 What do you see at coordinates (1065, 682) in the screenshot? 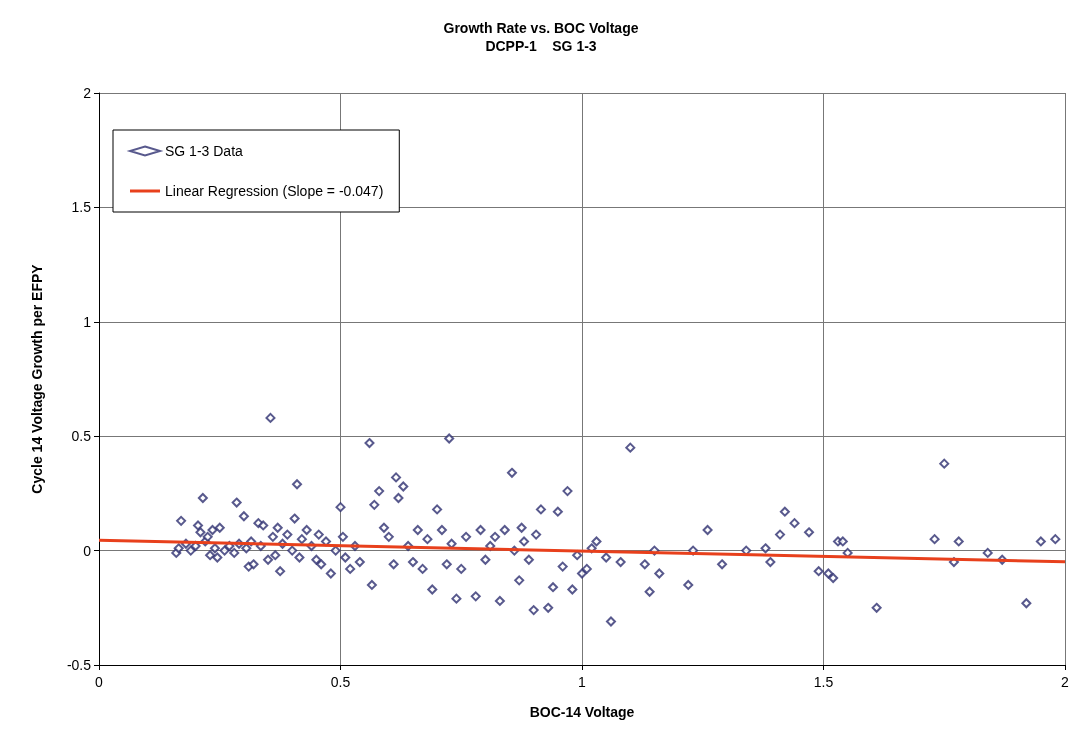
I see `x-tick-label: 2` at bounding box center [1065, 682].